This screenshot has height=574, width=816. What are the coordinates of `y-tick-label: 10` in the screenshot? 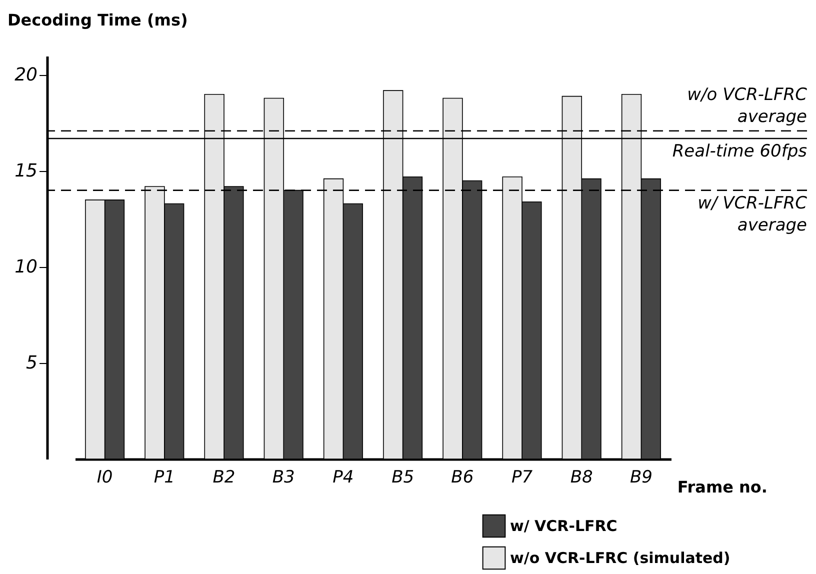 It's located at (26, 267).